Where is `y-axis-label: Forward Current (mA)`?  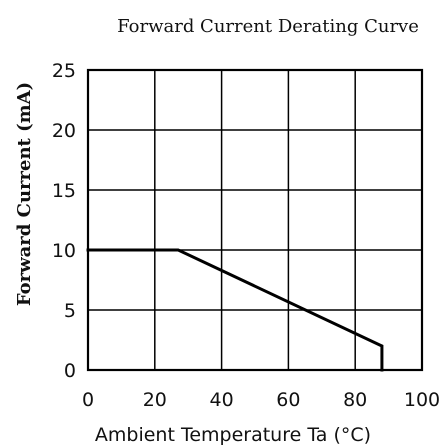
y-axis-label: Forward Current (mA) is located at coordinates (24, 194).